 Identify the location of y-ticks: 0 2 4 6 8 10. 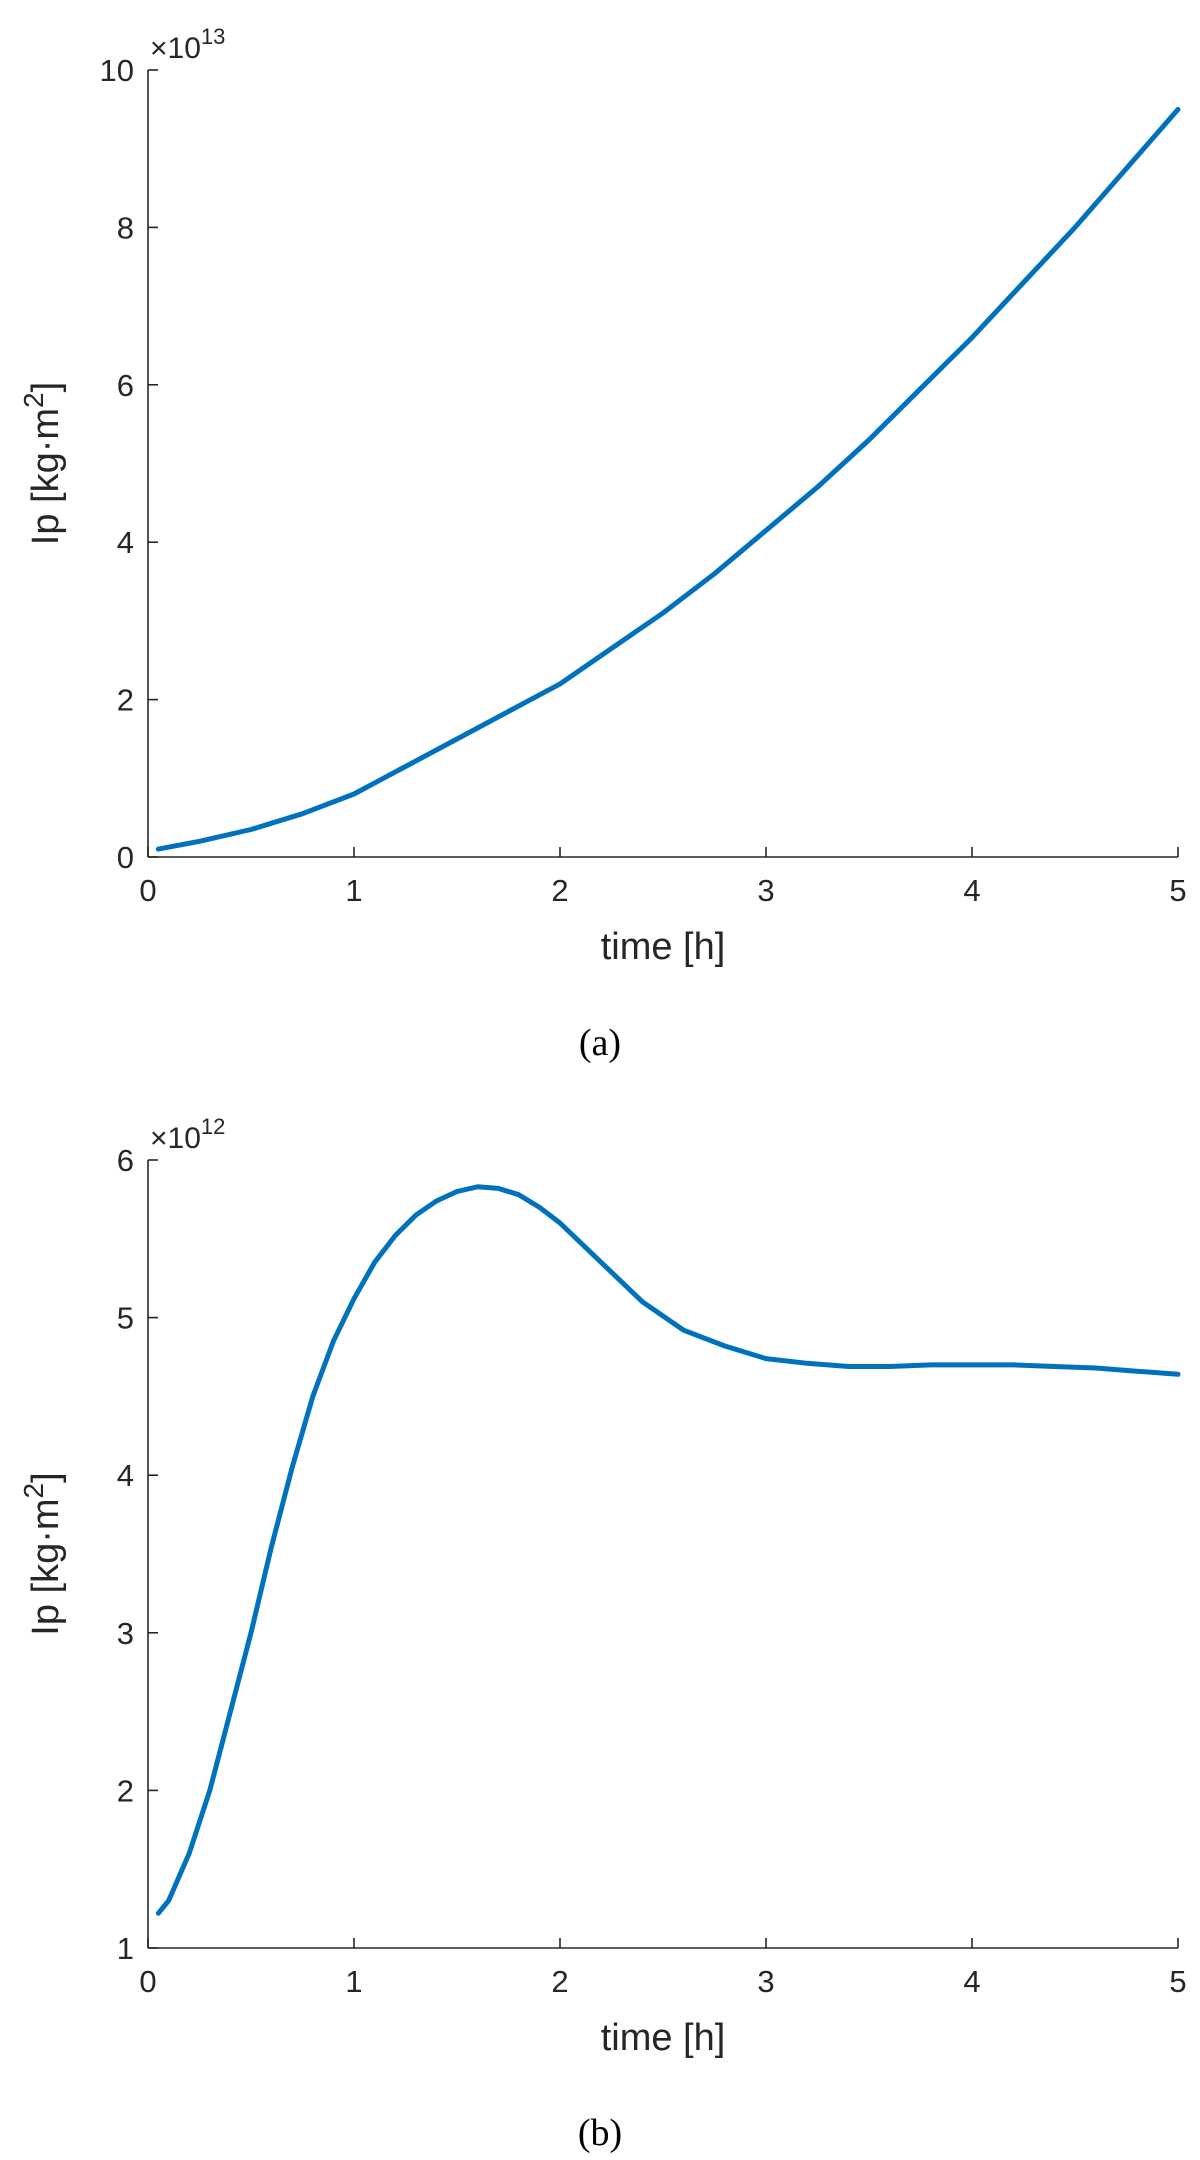
(129, 464).